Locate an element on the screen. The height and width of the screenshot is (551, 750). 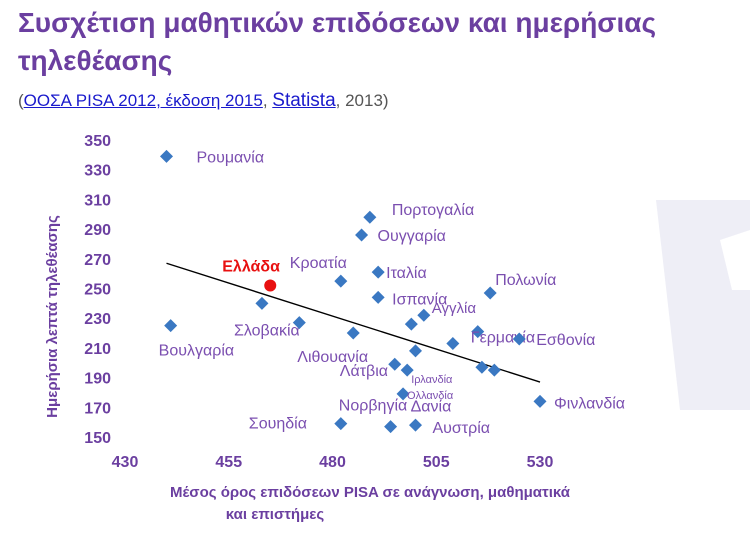
source-link-oecd: ΟΟΣΑ PISA 2012, έκδοση 2015 is located at coordinates (143, 100).